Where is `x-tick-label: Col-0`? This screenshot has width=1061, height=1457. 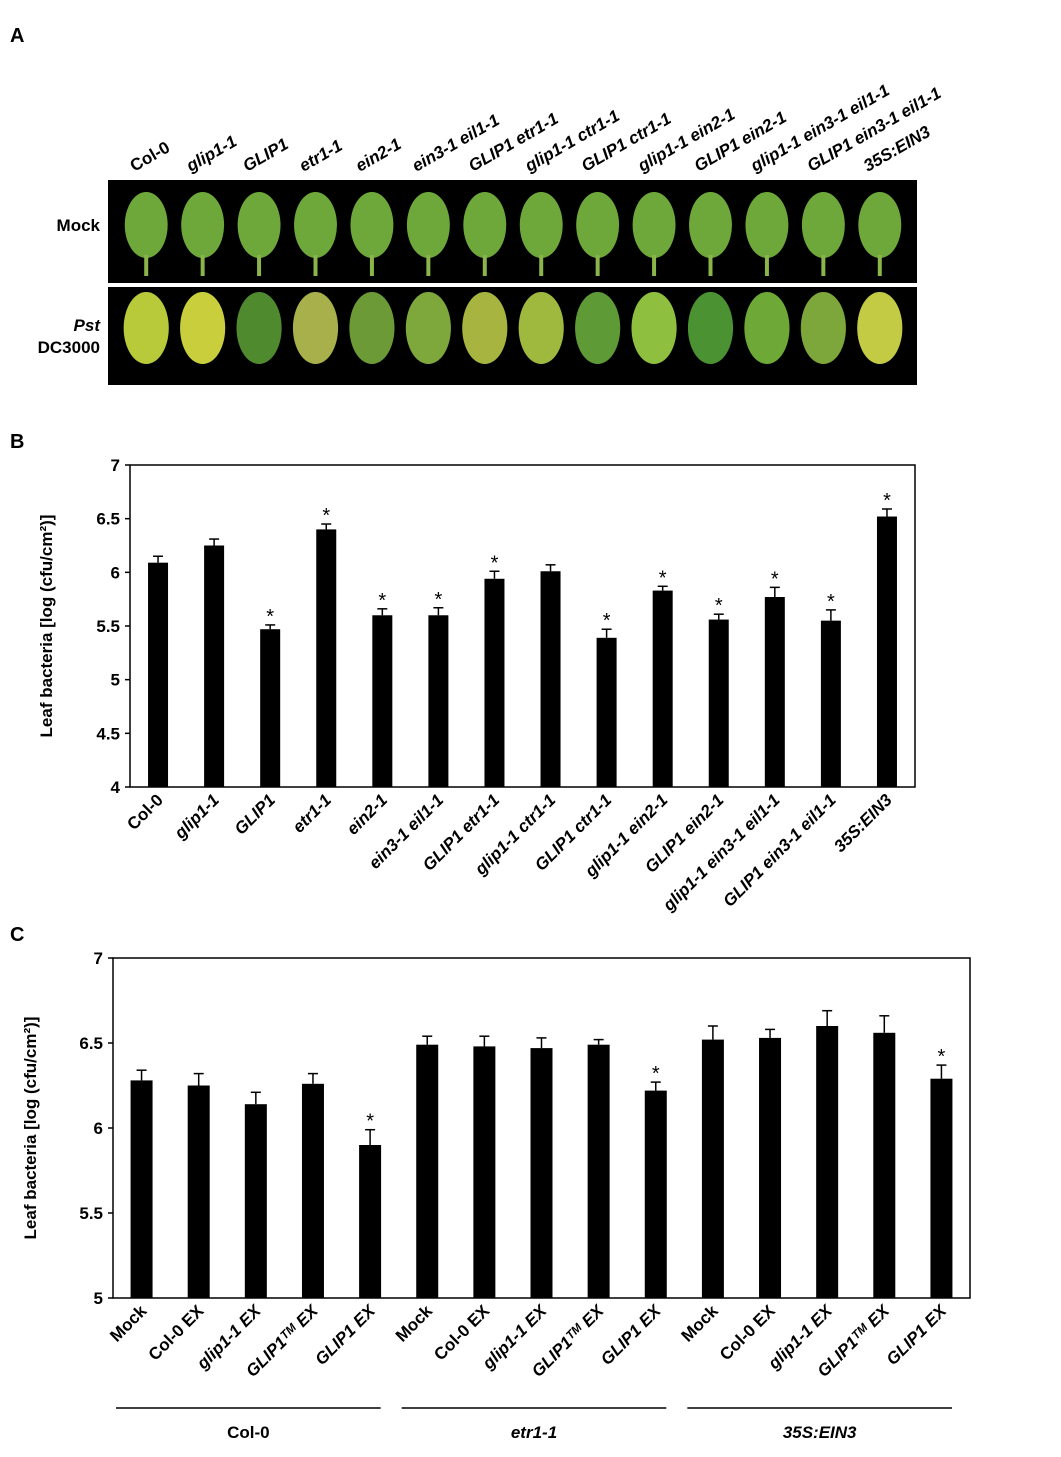 x-tick-label: Col-0 is located at coordinates (144, 811).